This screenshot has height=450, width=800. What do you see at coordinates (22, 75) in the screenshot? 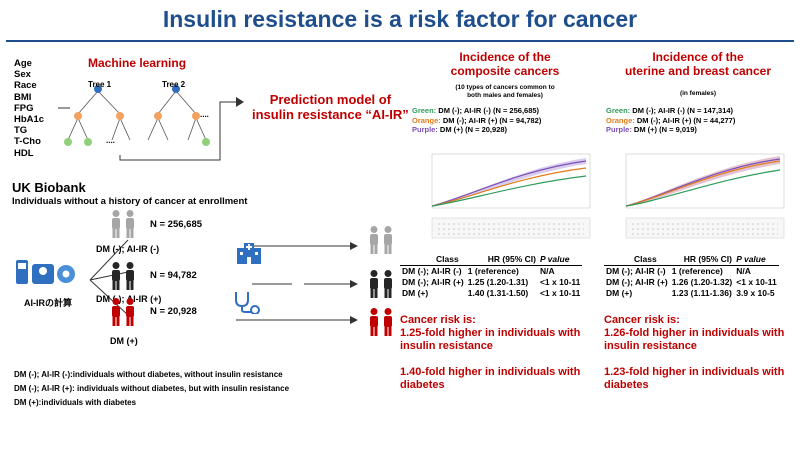
I see `variable-item: Sex` at bounding box center [22, 75].